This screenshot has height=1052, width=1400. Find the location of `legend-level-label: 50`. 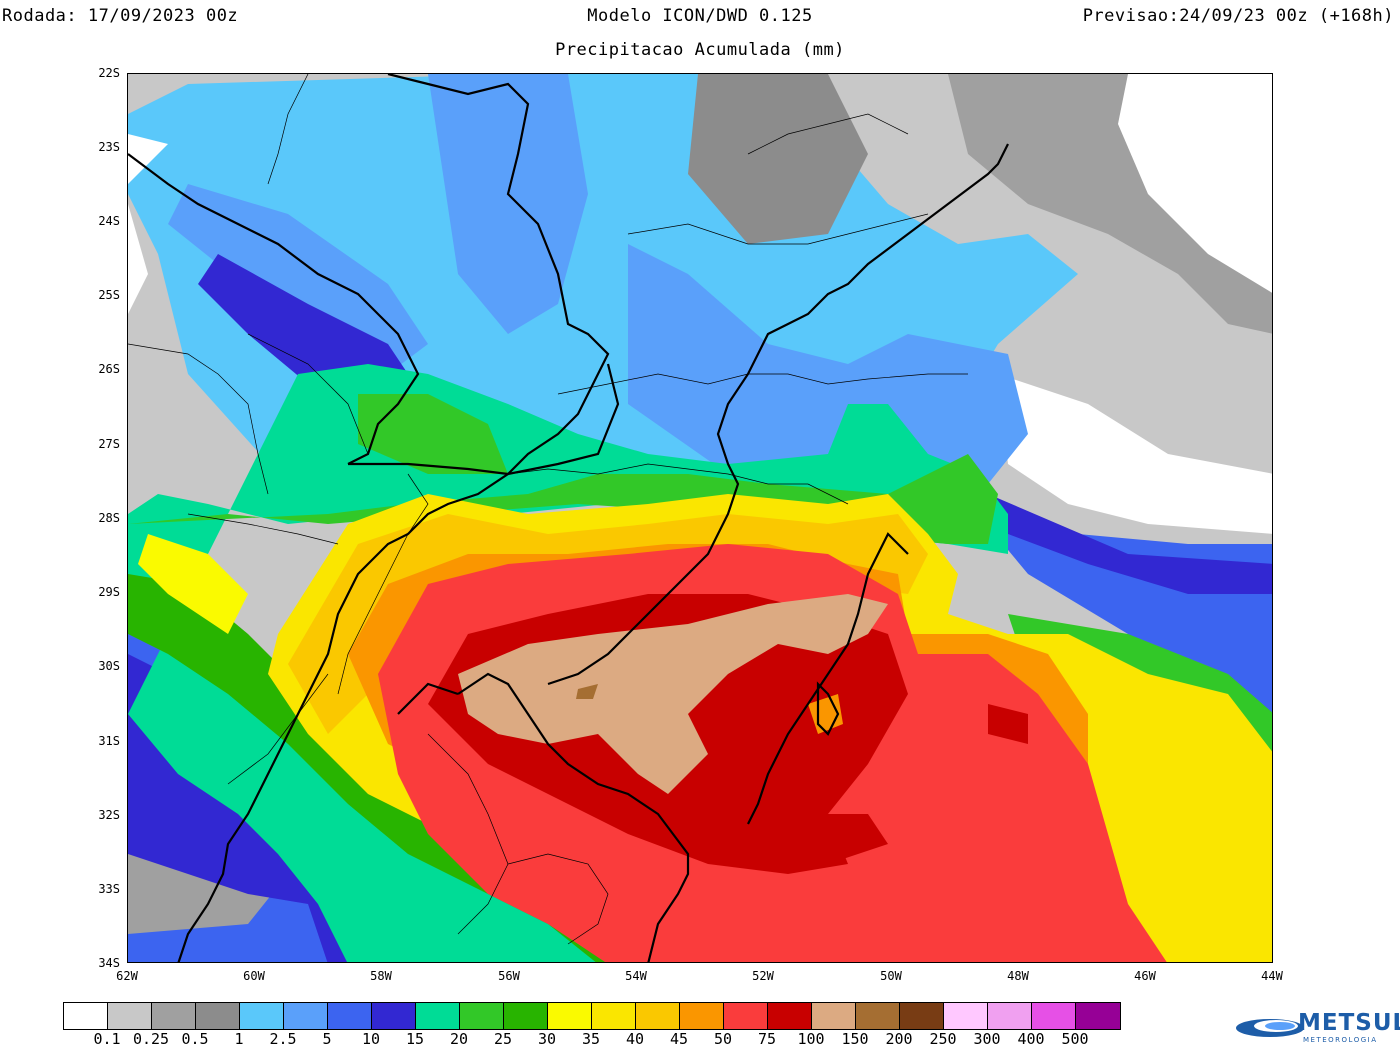

legend-level-label: 50 is located at coordinates (723, 1039).